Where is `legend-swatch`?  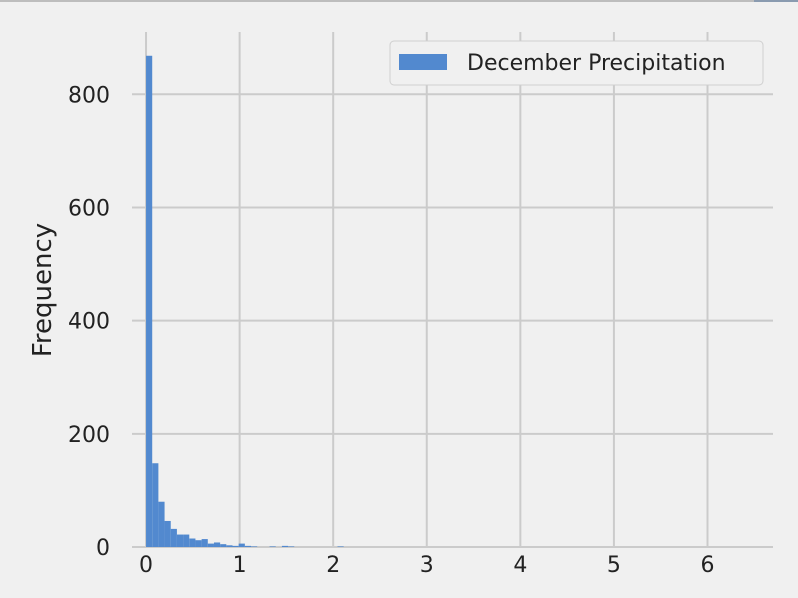
legend-swatch is located at coordinates (423, 62).